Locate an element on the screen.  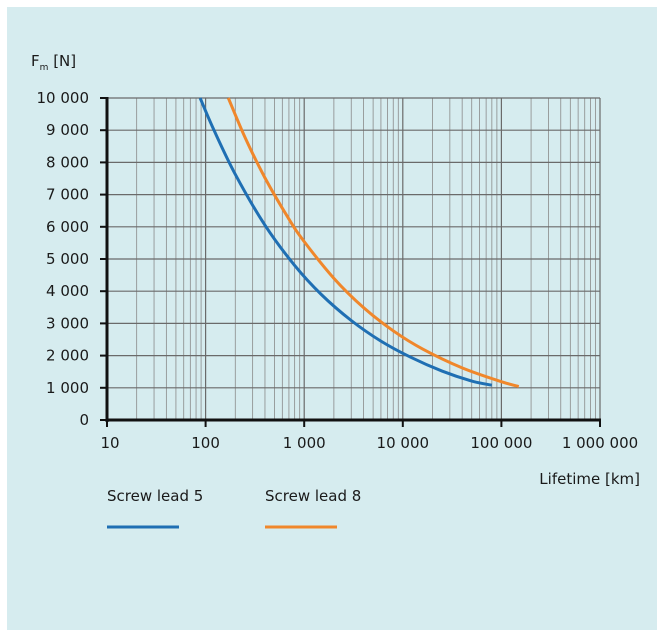
y-tick-label: 10 000 is located at coordinates (63, 98).